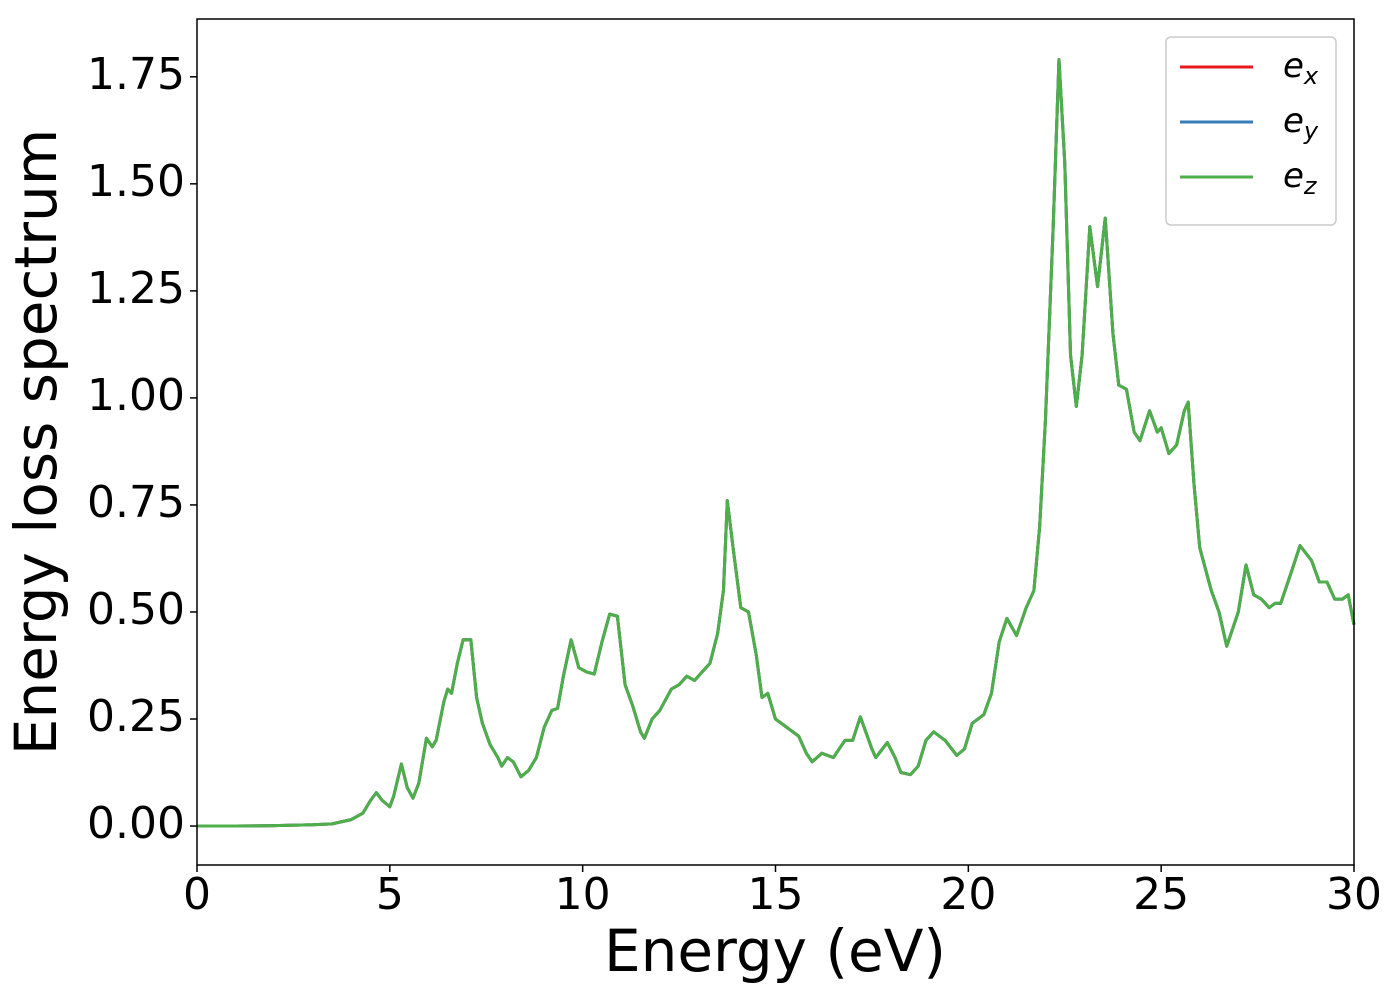 This screenshot has width=1400, height=1000. Describe the element at coordinates (136, 823) in the screenshot. I see `y-tick-label: 0.00` at that location.